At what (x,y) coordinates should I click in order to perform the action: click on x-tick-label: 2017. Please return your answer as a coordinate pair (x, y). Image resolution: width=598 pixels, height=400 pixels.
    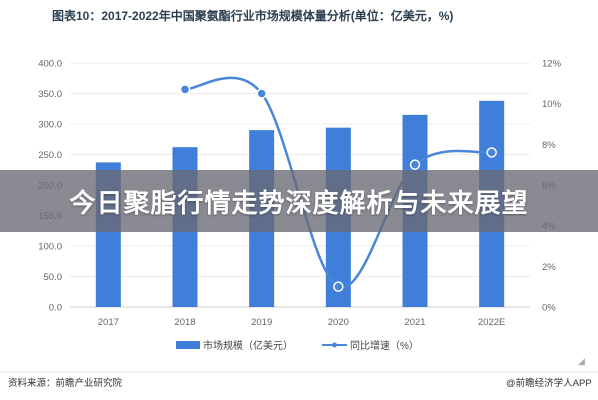
    Looking at the image, I should click on (108, 322).